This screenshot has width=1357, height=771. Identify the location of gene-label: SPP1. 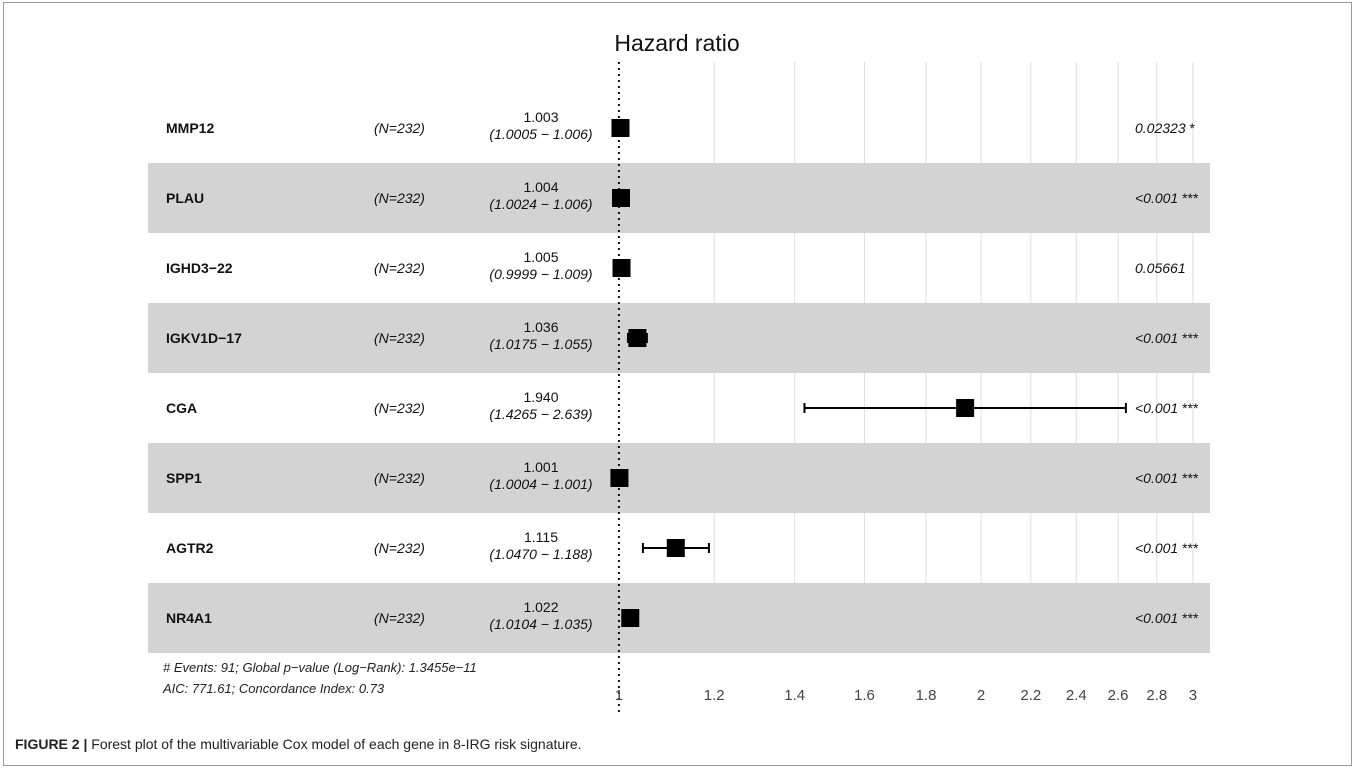
(184, 478).